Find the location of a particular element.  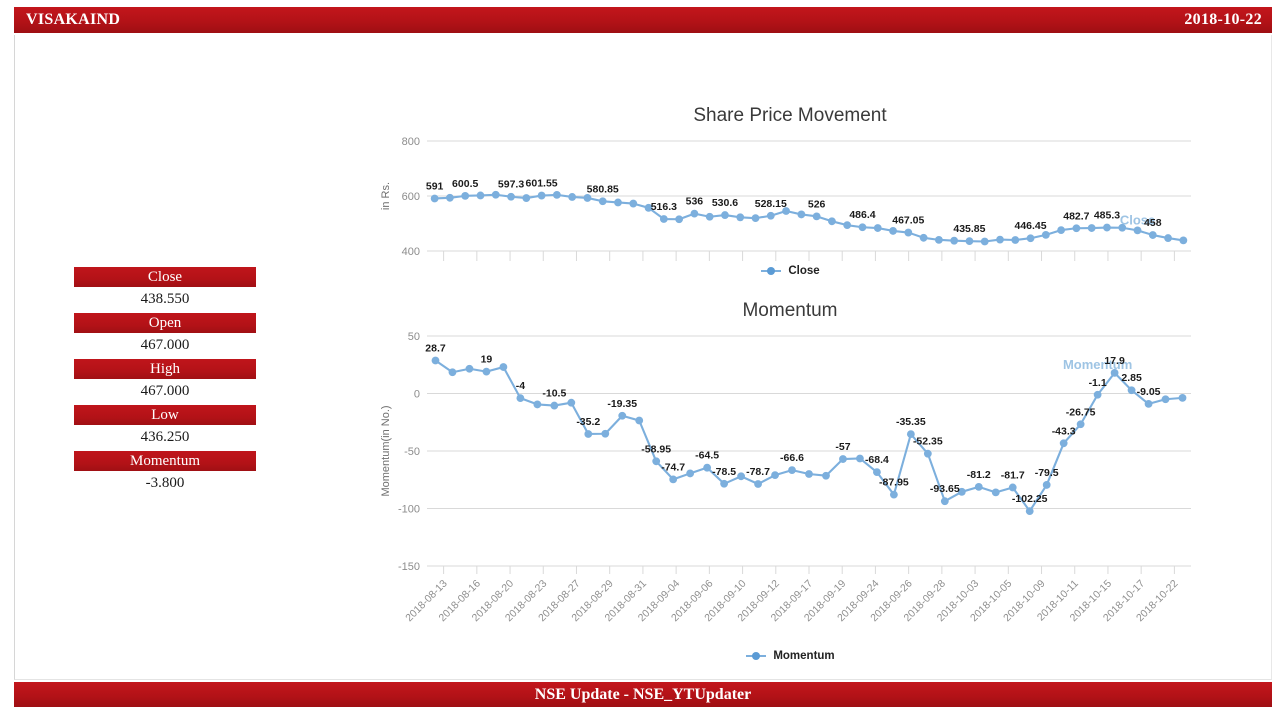

momentum-legend: Momentum is located at coordinates (790, 656).